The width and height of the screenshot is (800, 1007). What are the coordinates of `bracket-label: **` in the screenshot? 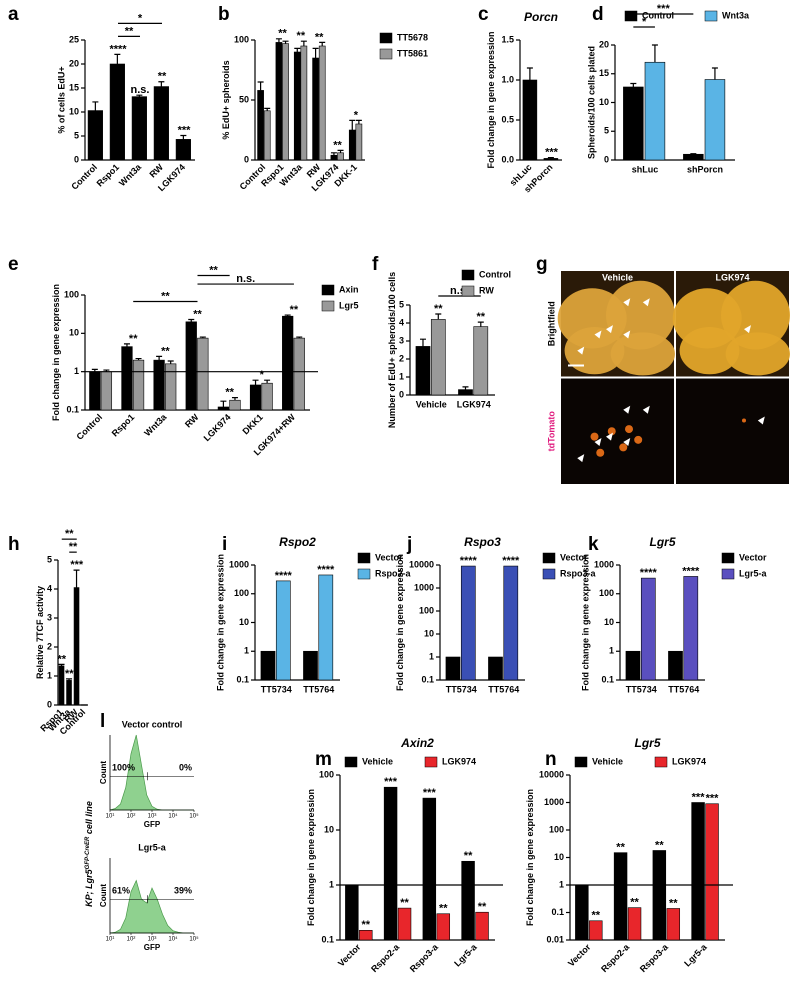 It's located at (129, 31).